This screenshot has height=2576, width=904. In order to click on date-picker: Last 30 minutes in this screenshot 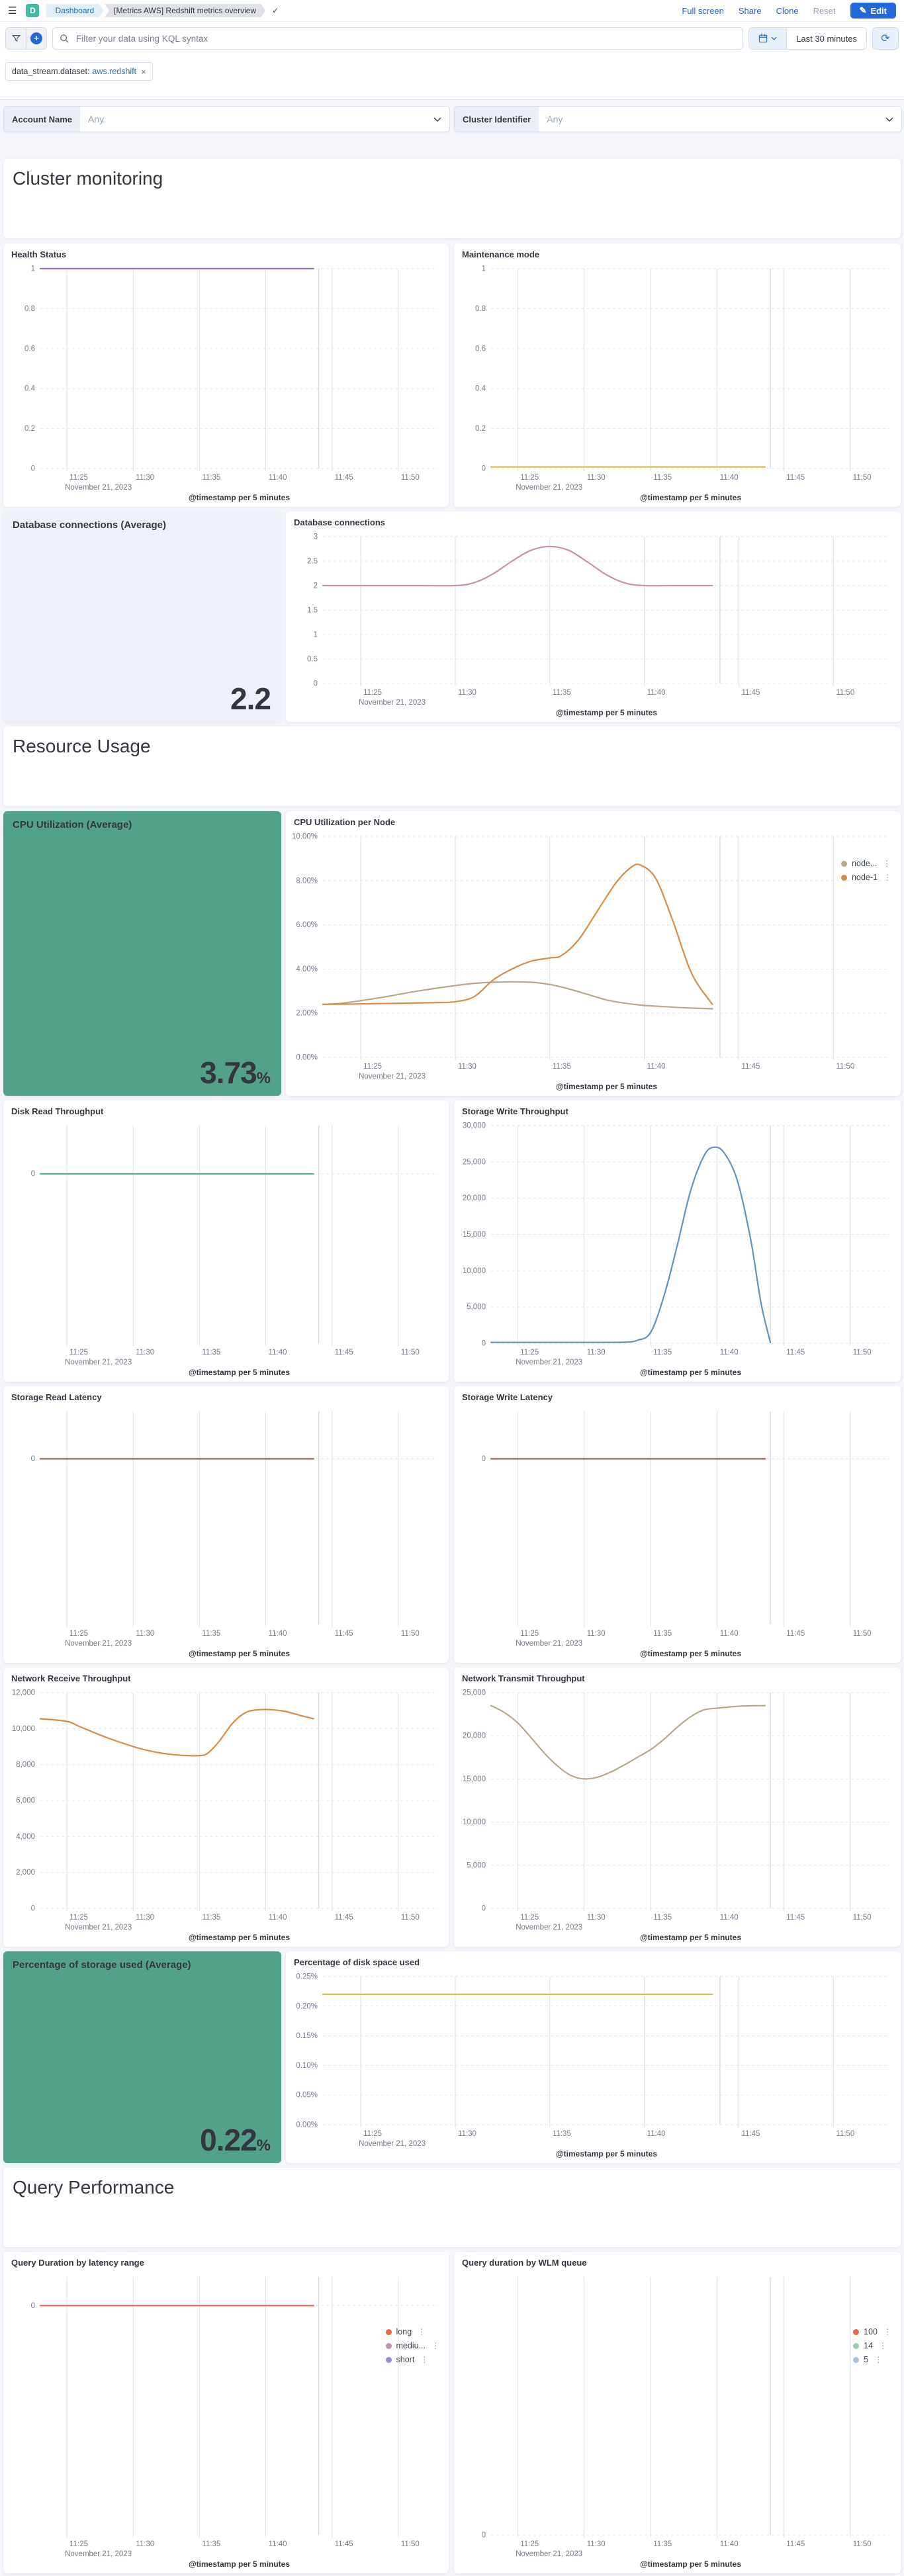, I will do `click(808, 38)`.